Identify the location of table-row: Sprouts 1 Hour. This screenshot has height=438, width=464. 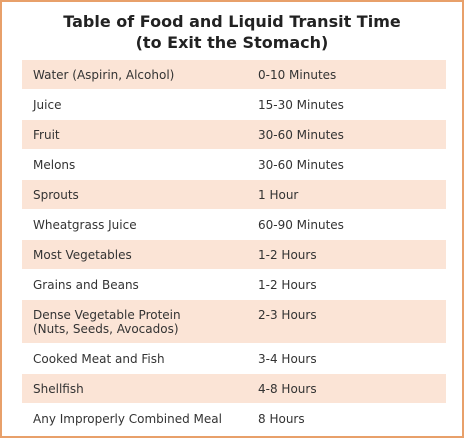
(234, 194).